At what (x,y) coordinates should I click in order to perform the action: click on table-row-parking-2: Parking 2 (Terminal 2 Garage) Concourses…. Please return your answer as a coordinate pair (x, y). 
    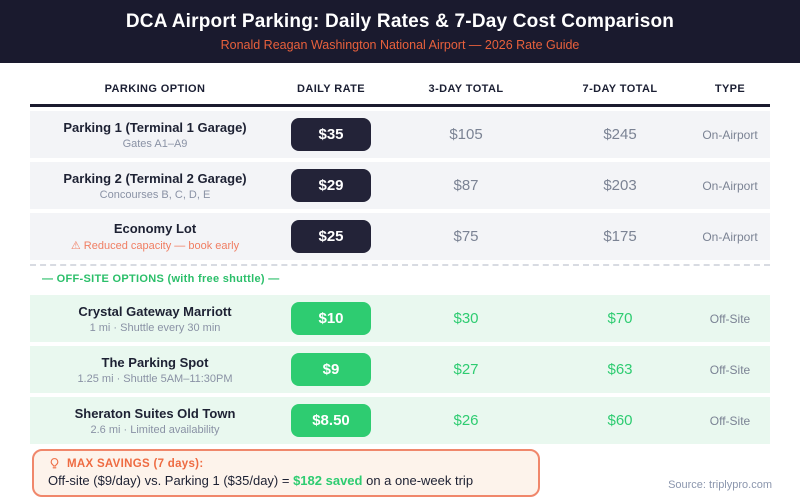
    Looking at the image, I should click on (400, 185).